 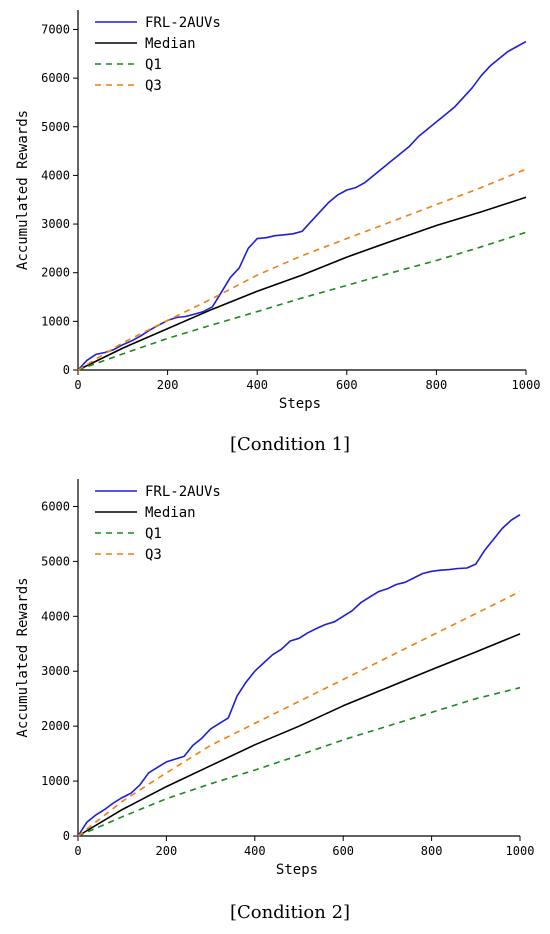 What do you see at coordinates (290, 912) in the screenshot?
I see `chart-caption: [Condition 2]` at bounding box center [290, 912].